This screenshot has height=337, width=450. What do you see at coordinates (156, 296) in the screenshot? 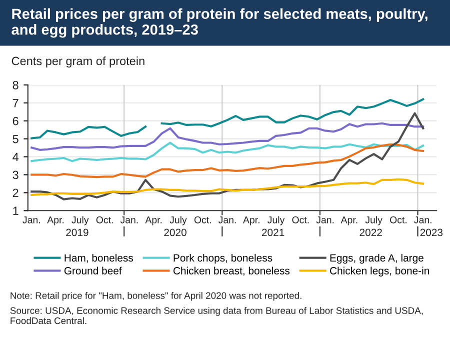
I see `text: Note: Retail price for "Ham, boneless" for April 2020 was not reported.` at bounding box center [156, 296].